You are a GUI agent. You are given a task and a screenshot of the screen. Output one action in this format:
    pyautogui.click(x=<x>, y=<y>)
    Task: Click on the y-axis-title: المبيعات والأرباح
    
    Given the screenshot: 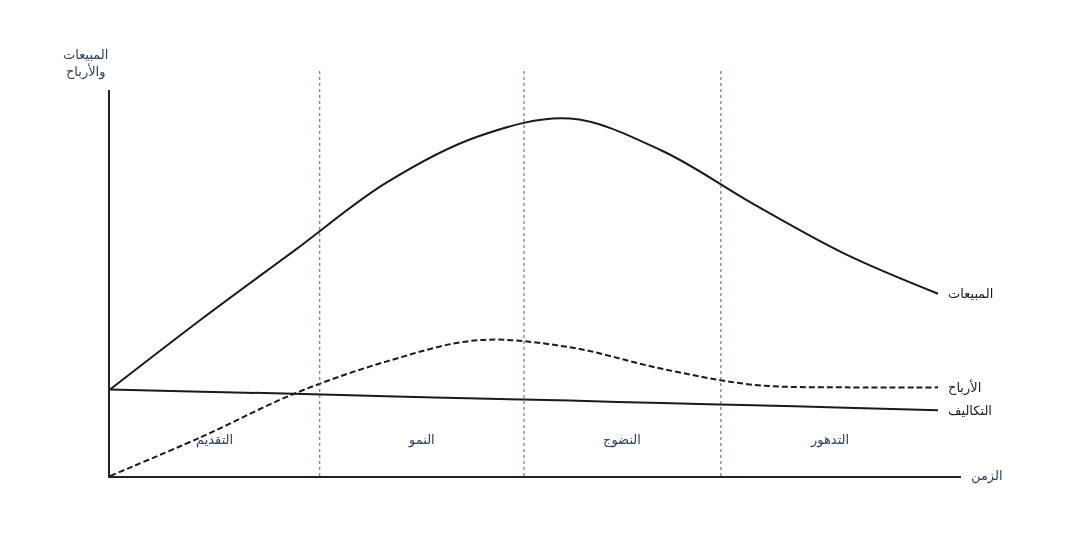 What is the action you would take?
    pyautogui.click(x=86, y=63)
    